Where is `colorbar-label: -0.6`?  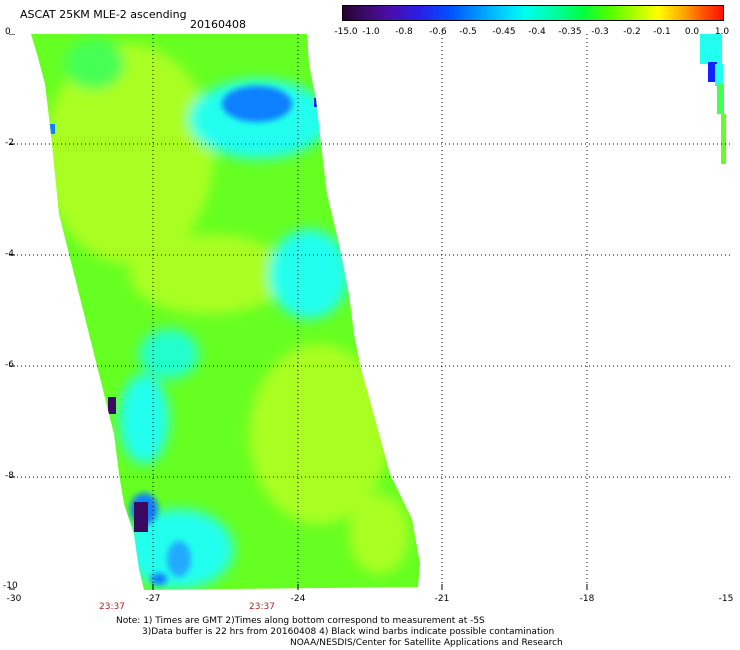
colorbar-label: -0.6 is located at coordinates (438, 32).